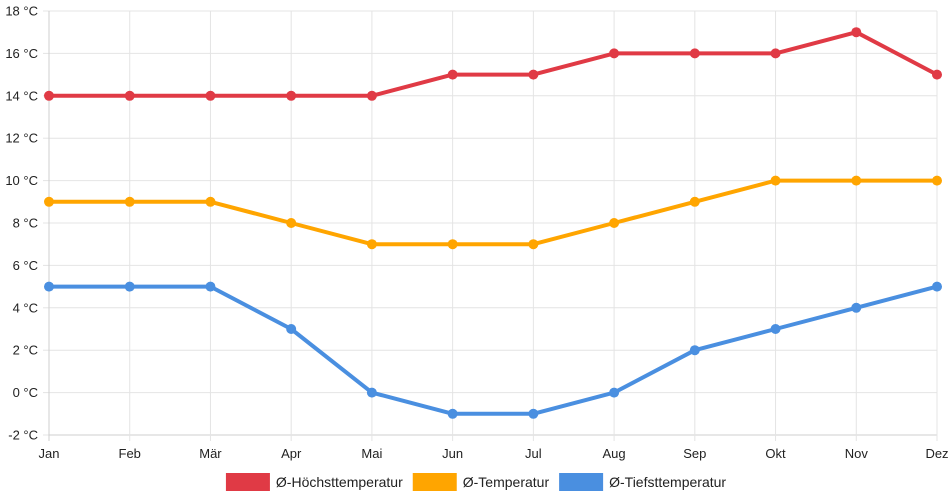  I want to click on x-tick-label: Mai, so click(371, 453).